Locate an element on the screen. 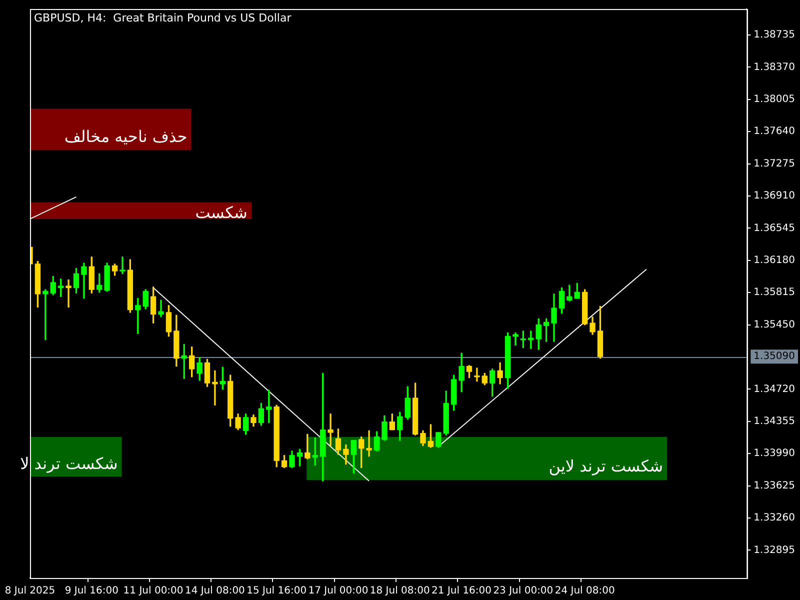  x-tick-label: 17 Jul 00:00 is located at coordinates (338, 591).